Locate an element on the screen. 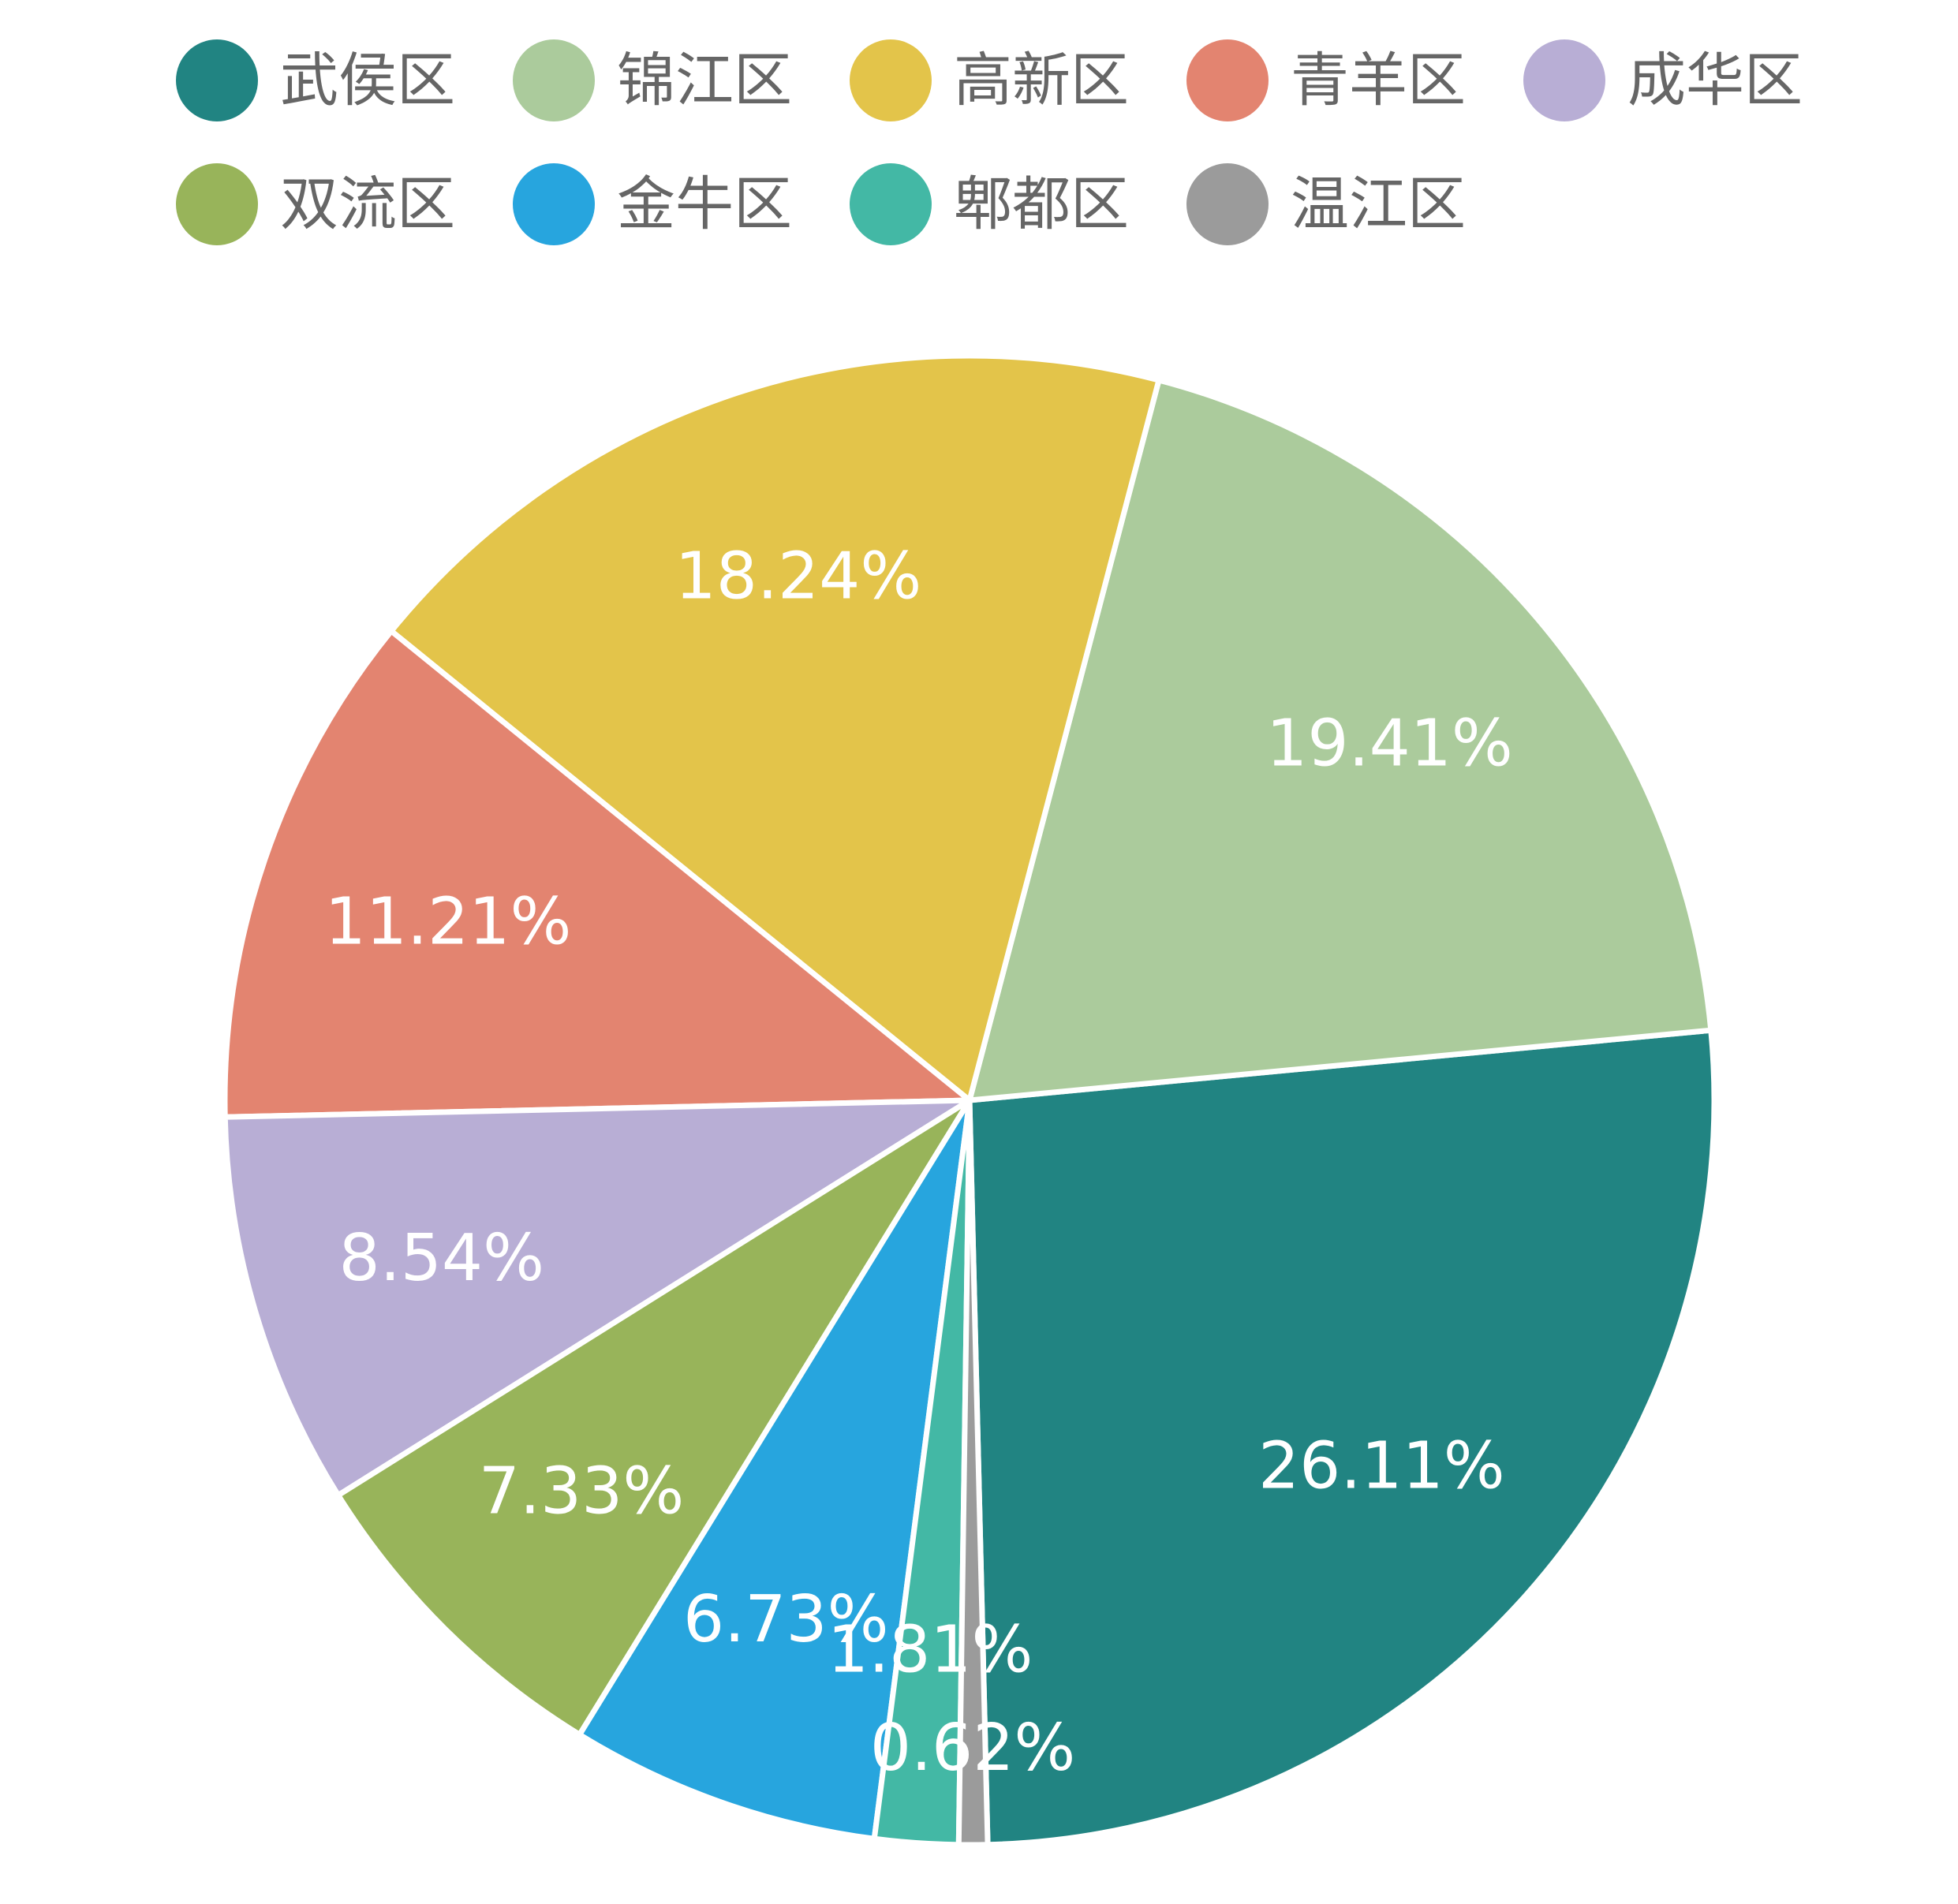 This screenshot has width=1958, height=1904. legend-item-2: 锦江区 is located at coordinates (652, 80).